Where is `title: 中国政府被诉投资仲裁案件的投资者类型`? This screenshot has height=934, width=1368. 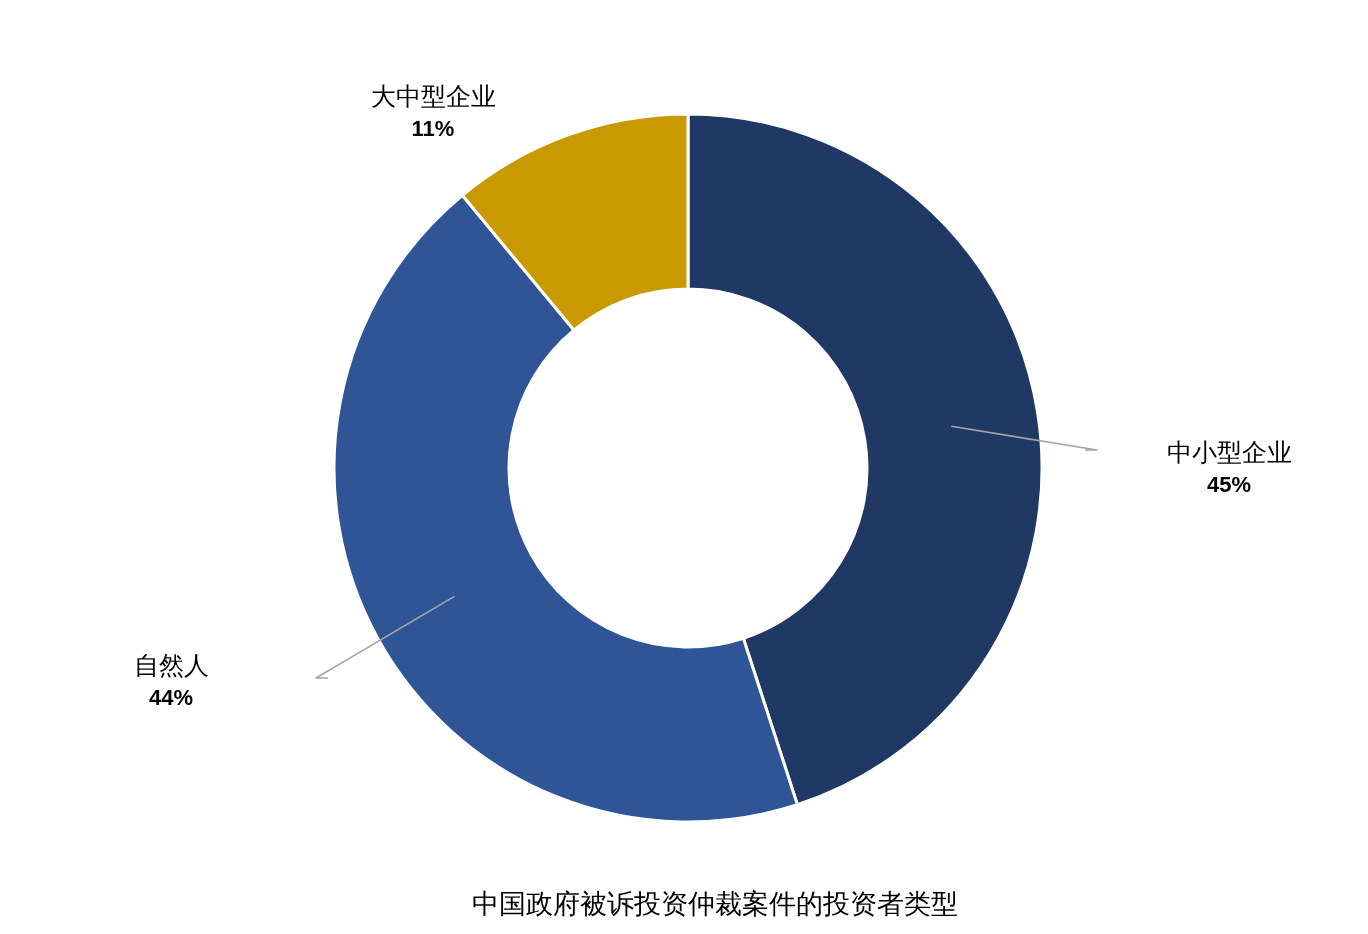 title: 中国政府被诉投资仲裁案件的投资者类型 is located at coordinates (715, 904).